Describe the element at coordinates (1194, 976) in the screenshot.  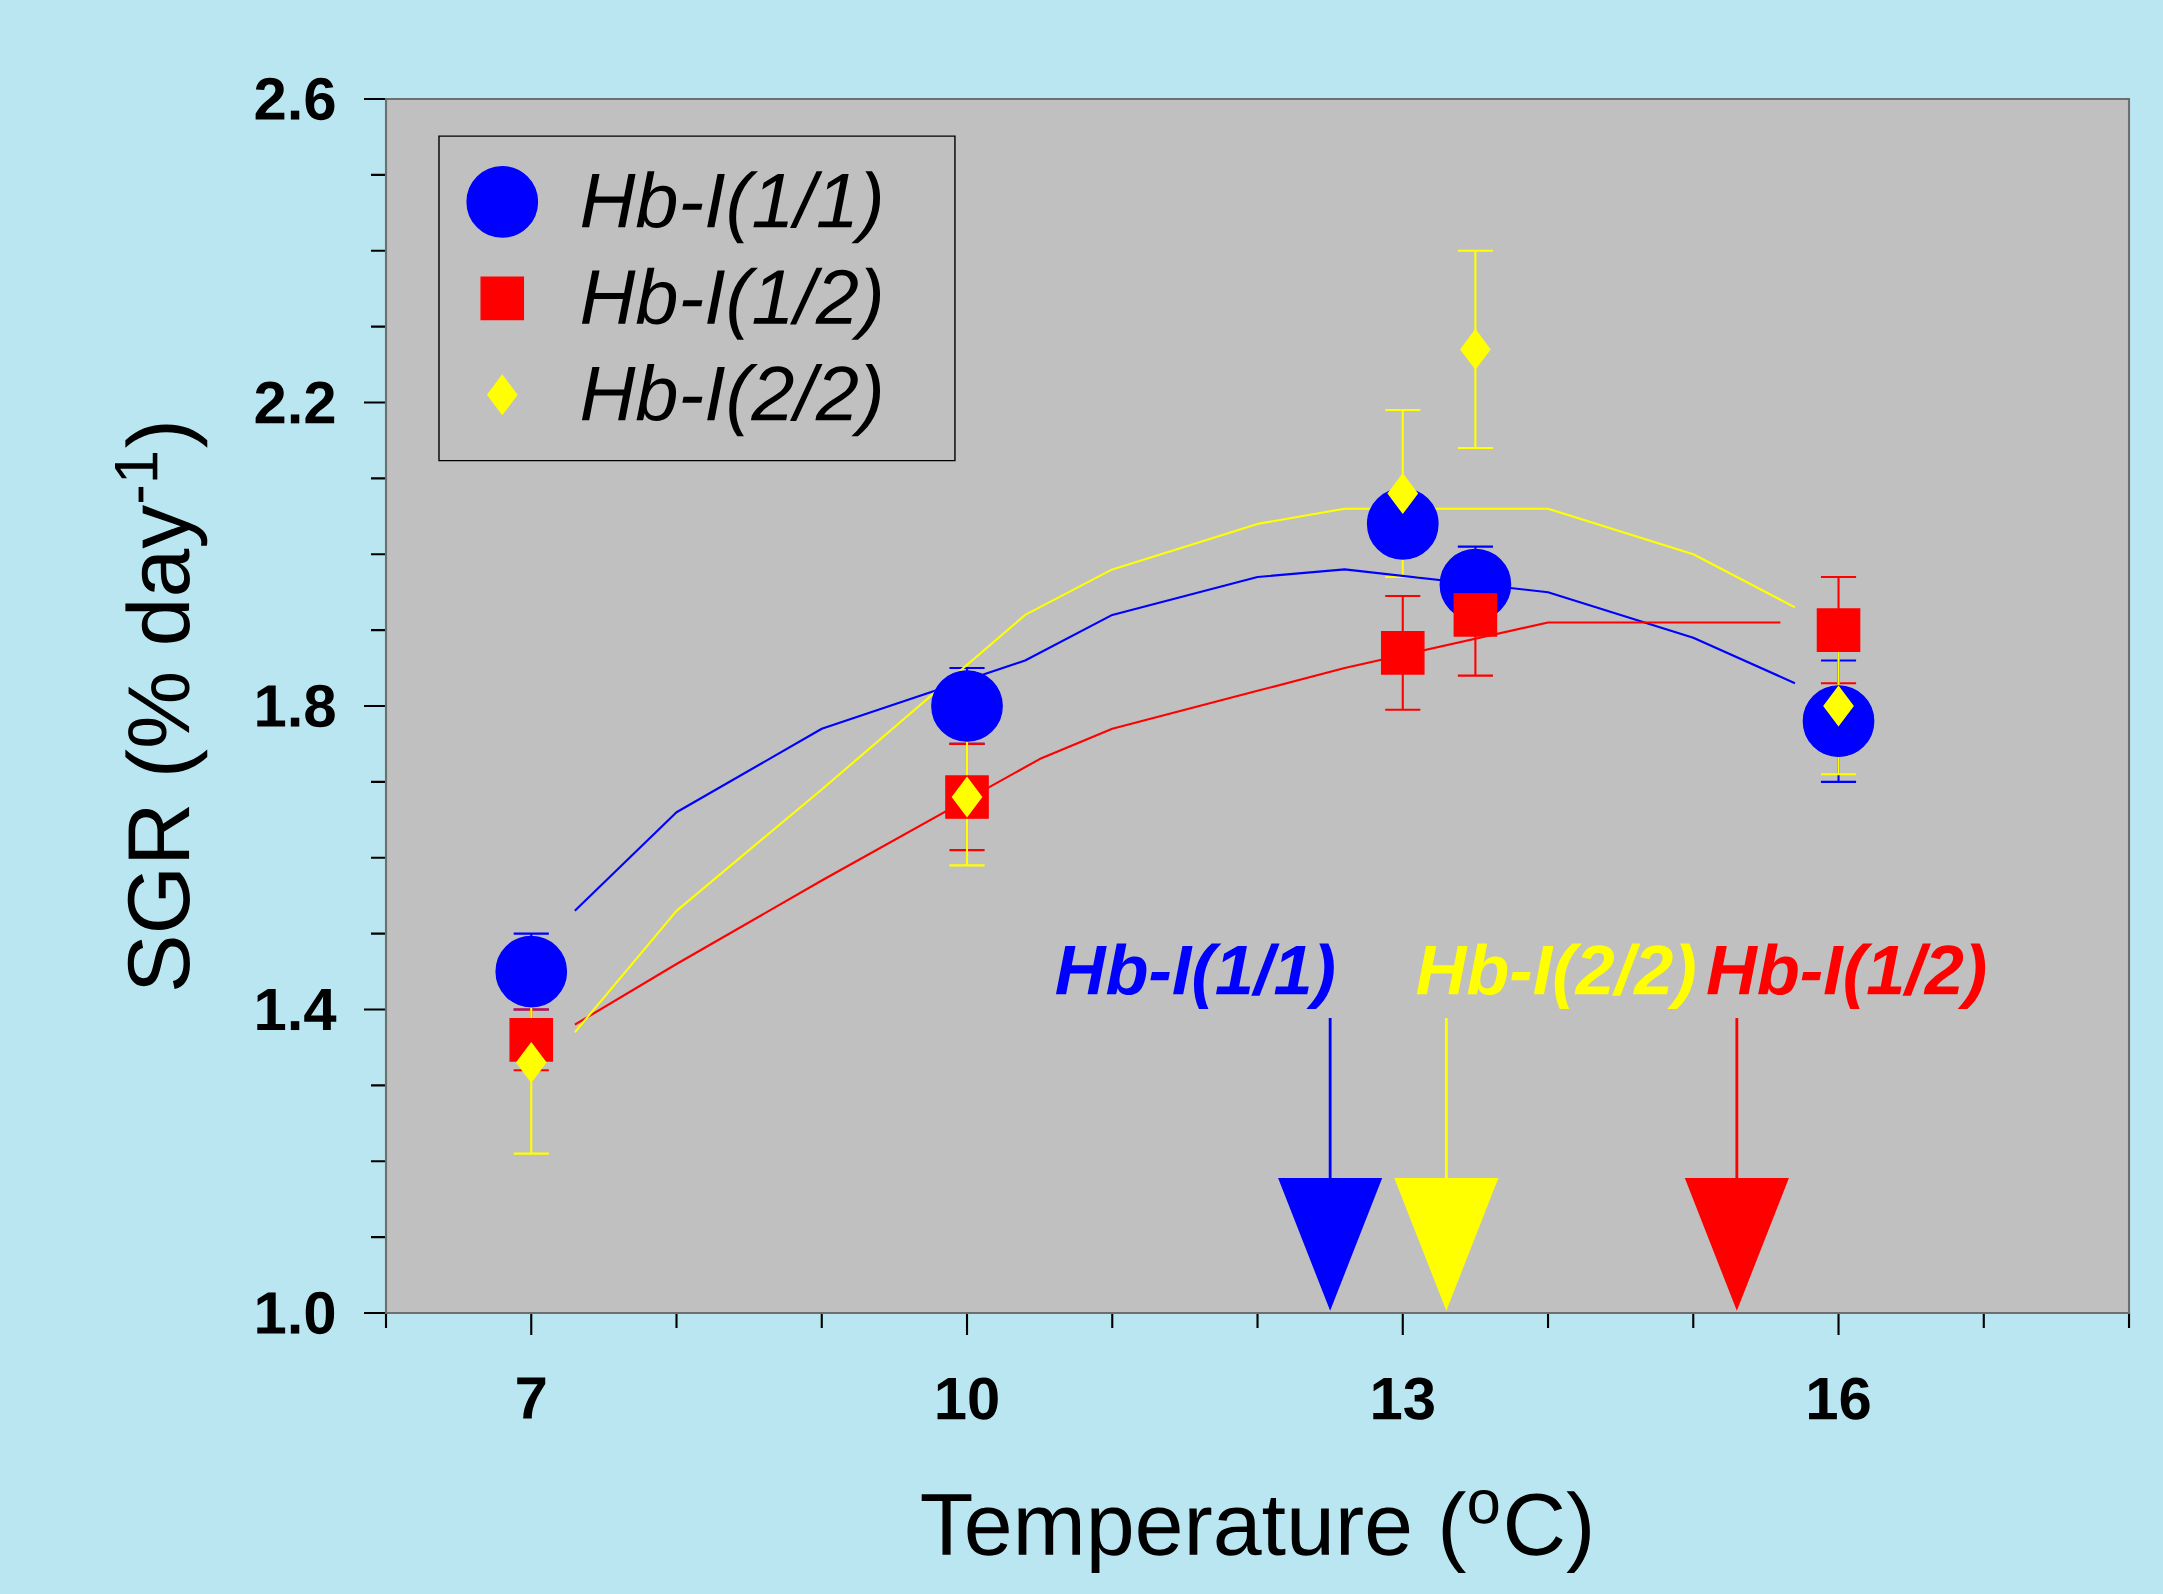
I see `ref-line-label: Hb-I(1/1)` at that location.